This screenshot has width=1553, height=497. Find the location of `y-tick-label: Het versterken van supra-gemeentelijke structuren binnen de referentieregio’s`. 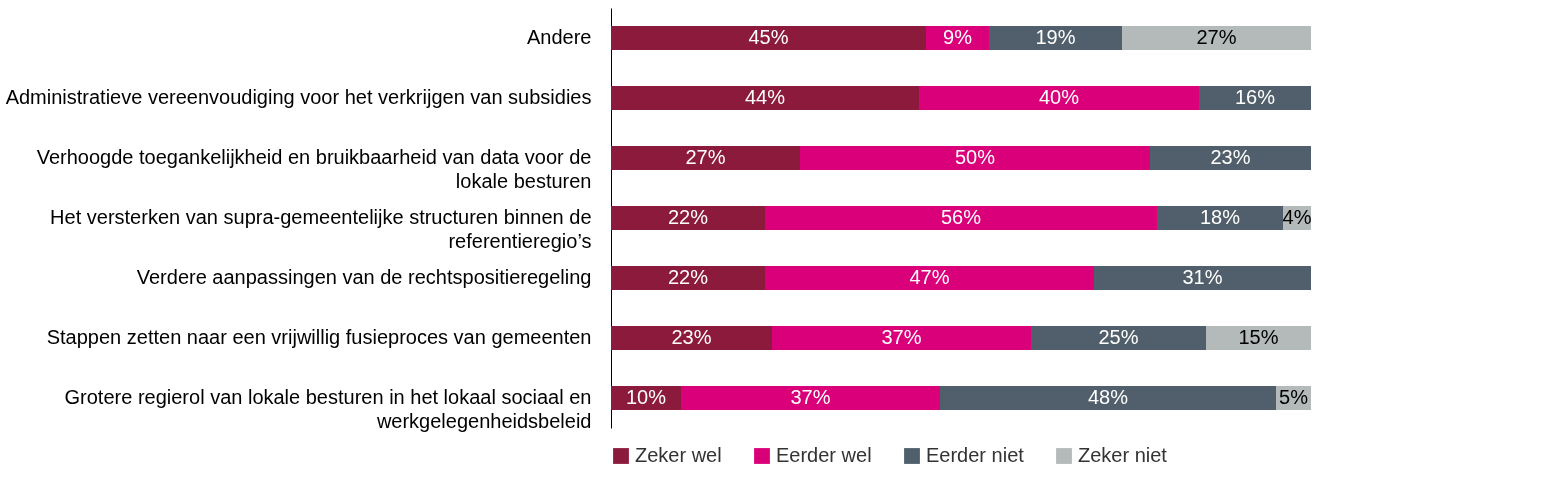

y-tick-label: Het versterken van supra-gemeentelijke structuren binnen de referentieregio’s is located at coordinates (321, 229).